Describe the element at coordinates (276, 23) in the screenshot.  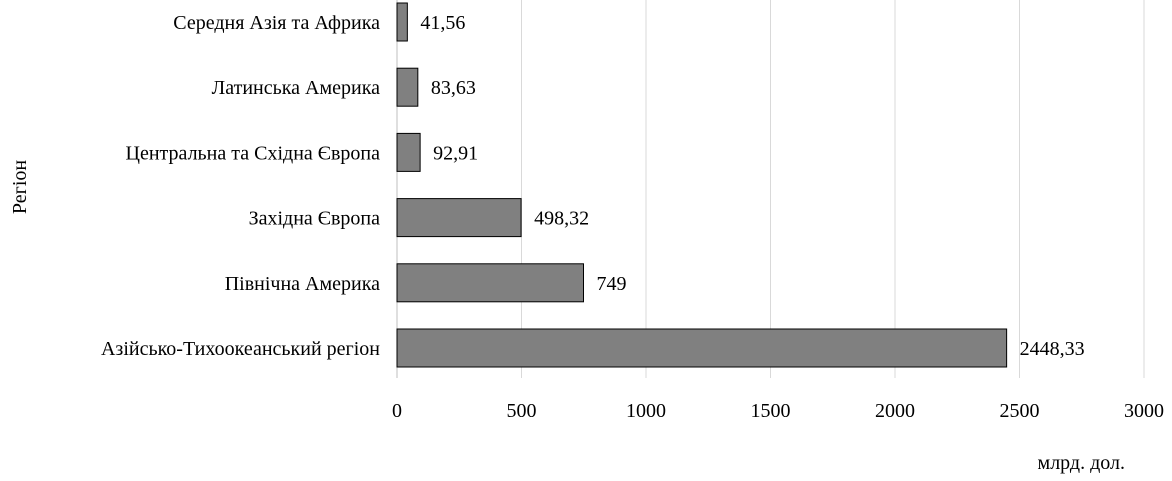
I see `category-label: Середня Азія та Африка` at that location.